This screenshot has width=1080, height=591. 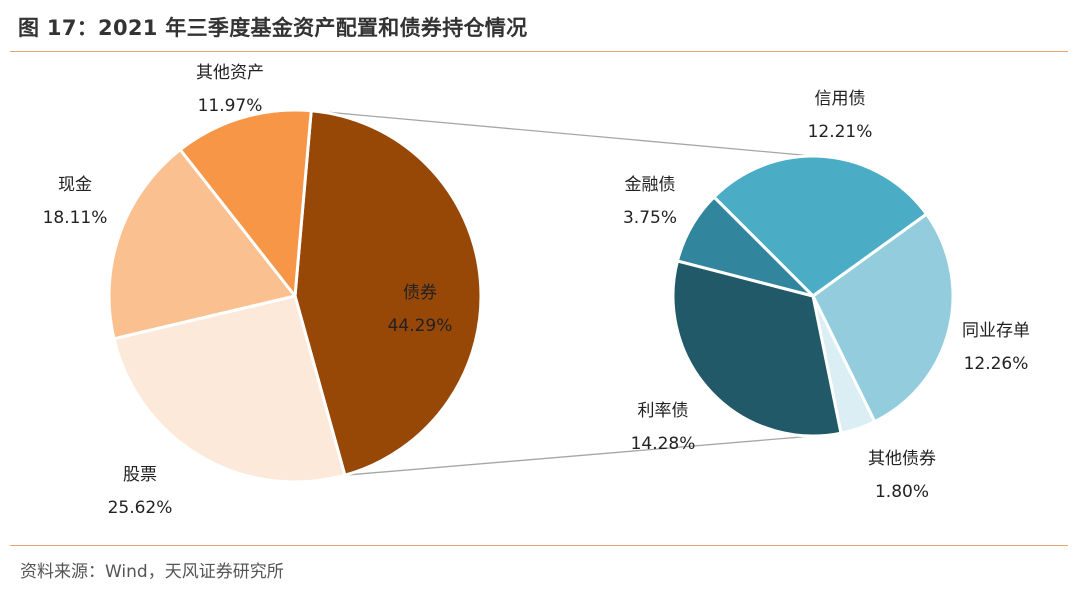 What do you see at coordinates (420, 326) in the screenshot?
I see `pie1-slice-0-value: 44.29%` at bounding box center [420, 326].